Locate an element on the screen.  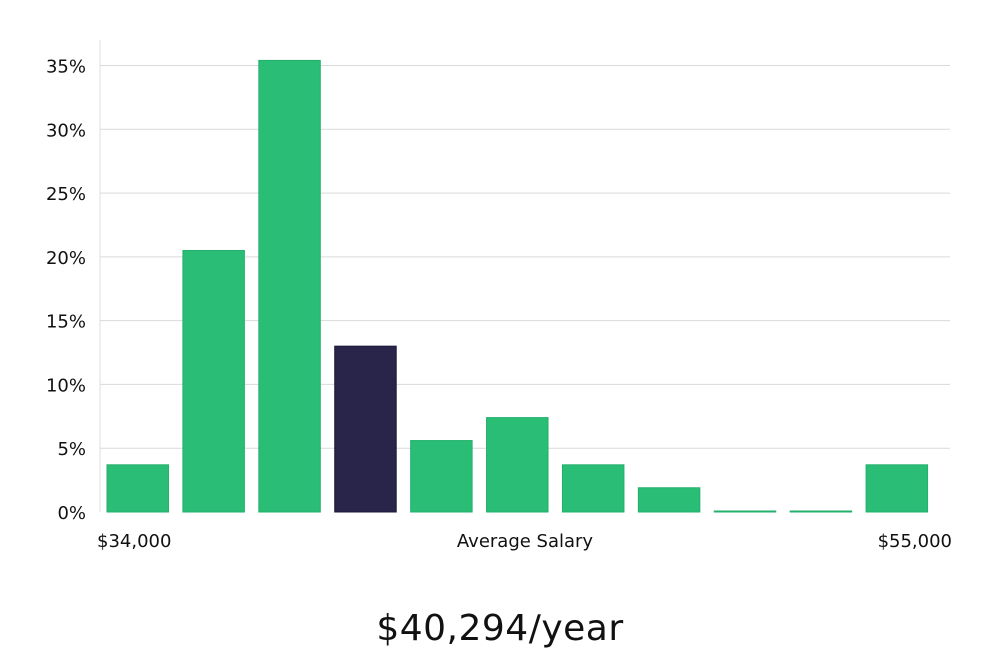
y-axis-ticks: 0% 5% 10% 15% 20% 25% 30% 35% is located at coordinates (66, 290).